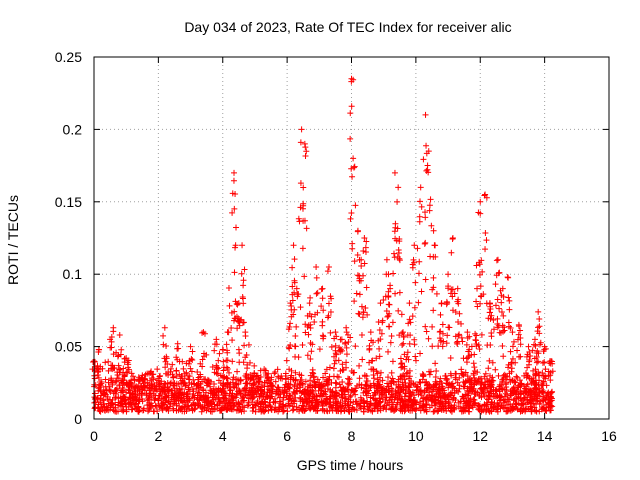 The height and width of the screenshot is (480, 640). I want to click on x-tick-label: 0, so click(94, 436).